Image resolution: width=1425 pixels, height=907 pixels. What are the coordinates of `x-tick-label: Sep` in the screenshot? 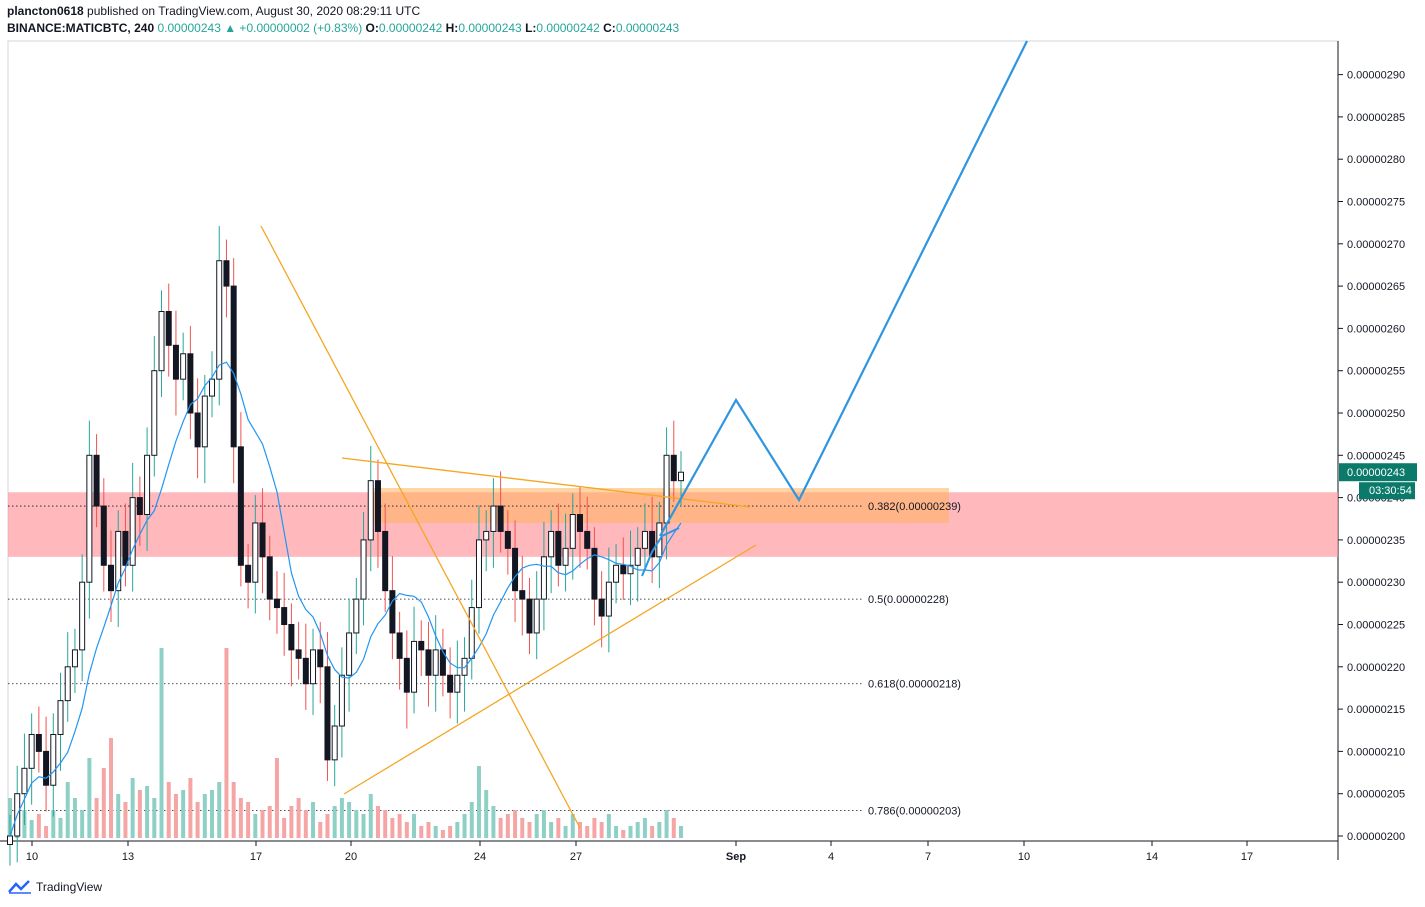 It's located at (736, 857).